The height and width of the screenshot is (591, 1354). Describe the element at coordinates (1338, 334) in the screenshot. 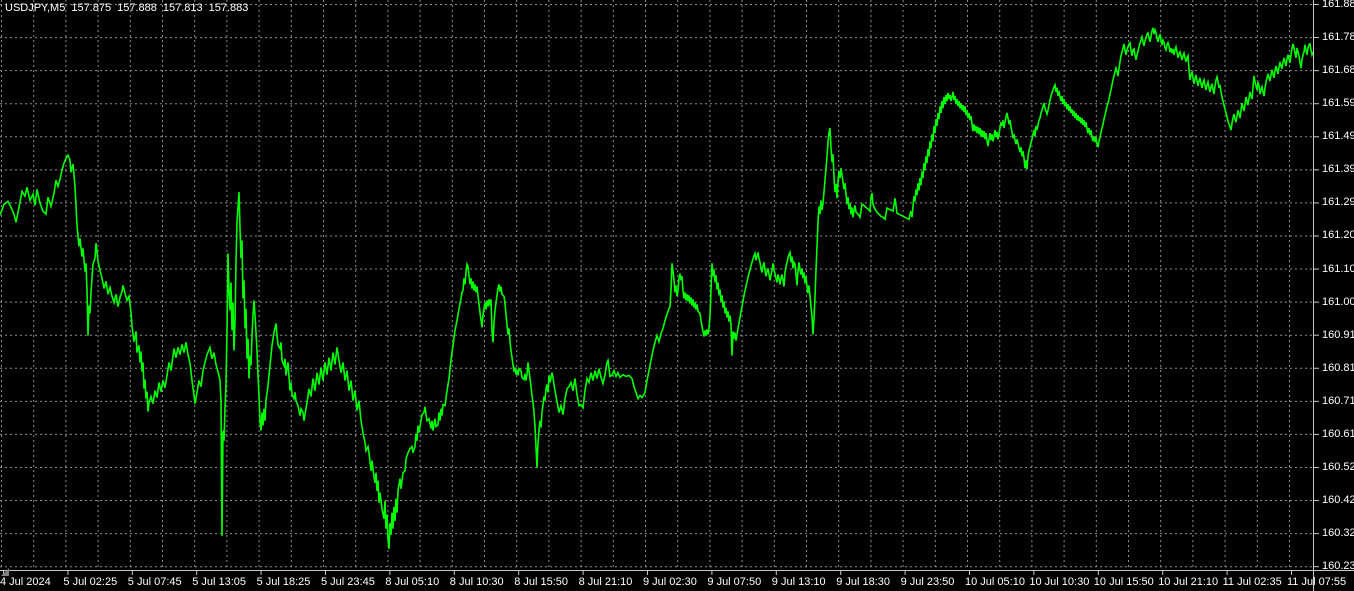

I see `price-axis-label: 160.910` at that location.